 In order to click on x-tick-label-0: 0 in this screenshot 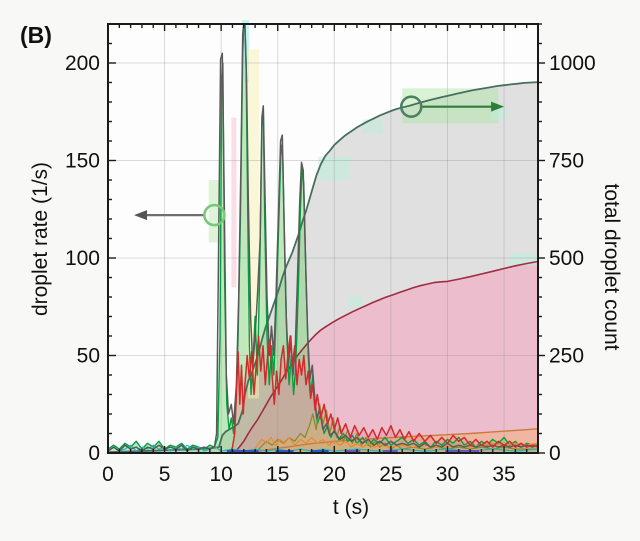, I will do `click(108, 474)`.